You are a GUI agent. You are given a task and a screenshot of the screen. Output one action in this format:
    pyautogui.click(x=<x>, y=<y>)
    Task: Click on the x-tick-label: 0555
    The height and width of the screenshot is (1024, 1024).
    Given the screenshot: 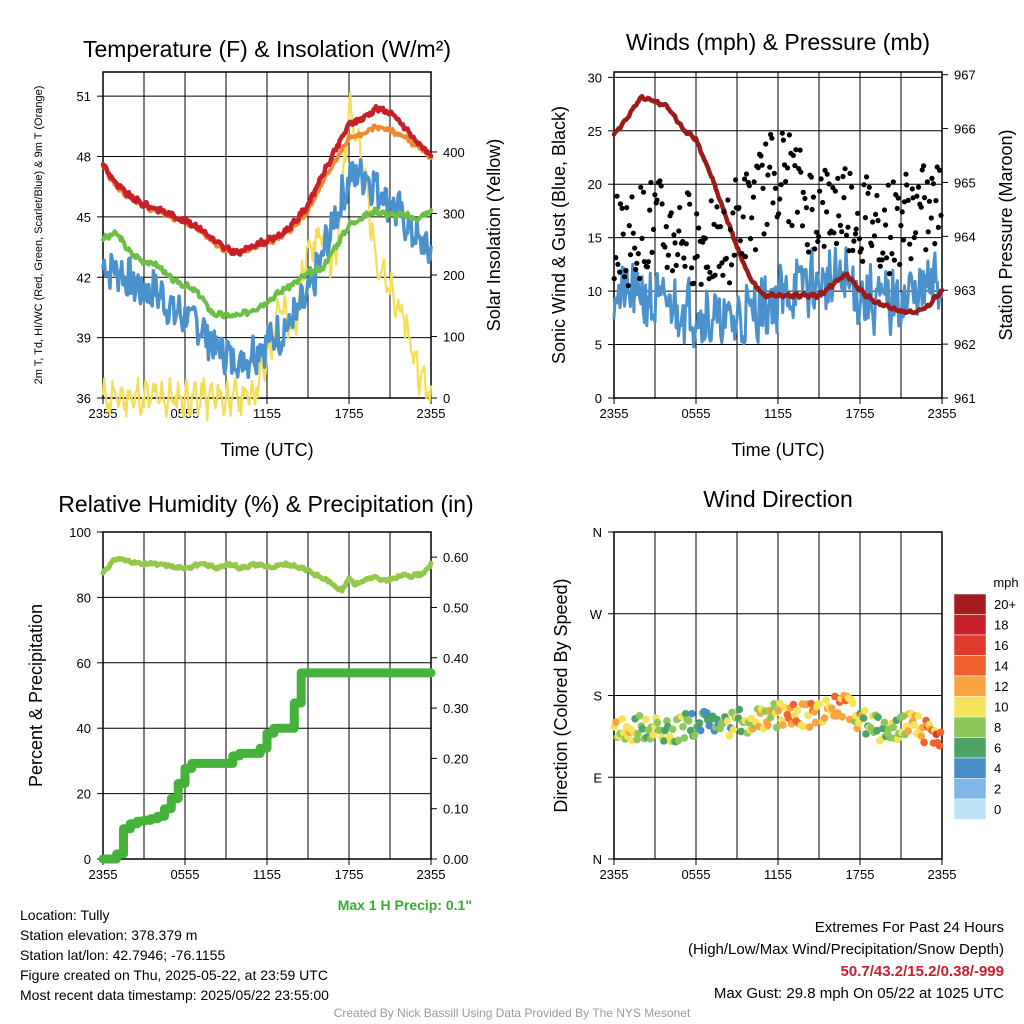 What is the action you would take?
    pyautogui.click(x=185, y=874)
    